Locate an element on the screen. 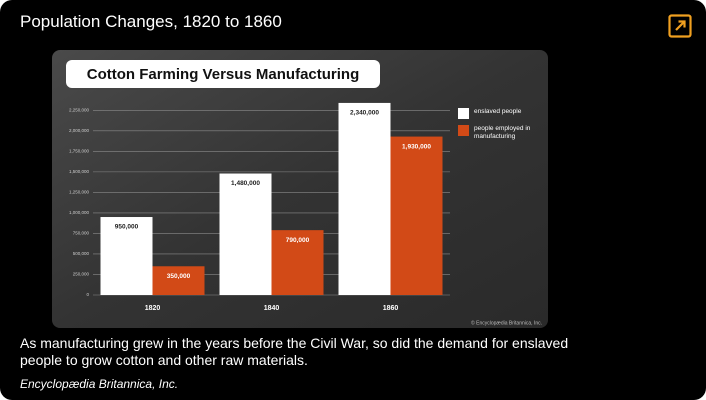  x-tick-label: 1840 is located at coordinates (272, 308).